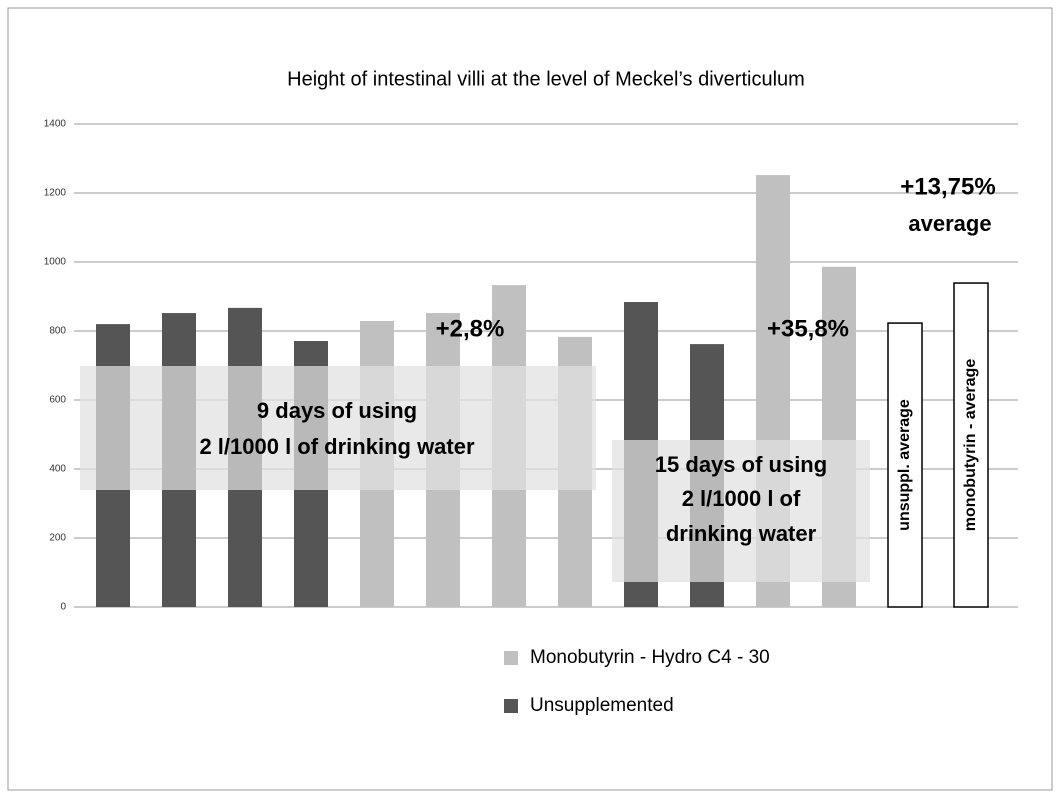  I want to click on annotation: average, so click(949, 223).